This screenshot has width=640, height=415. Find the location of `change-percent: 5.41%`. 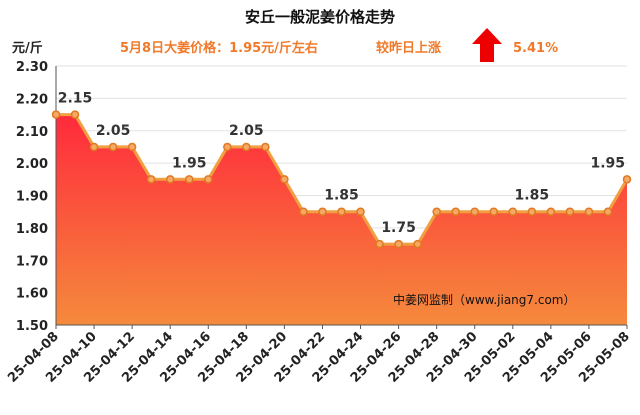

change-percent: 5.41% is located at coordinates (535, 48).